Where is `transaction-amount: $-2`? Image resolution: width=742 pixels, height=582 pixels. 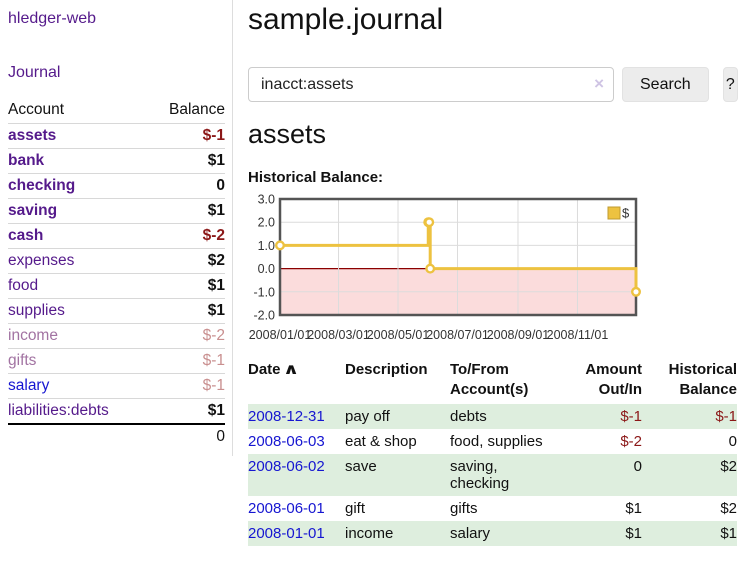 transaction-amount: $-2 is located at coordinates (631, 441).